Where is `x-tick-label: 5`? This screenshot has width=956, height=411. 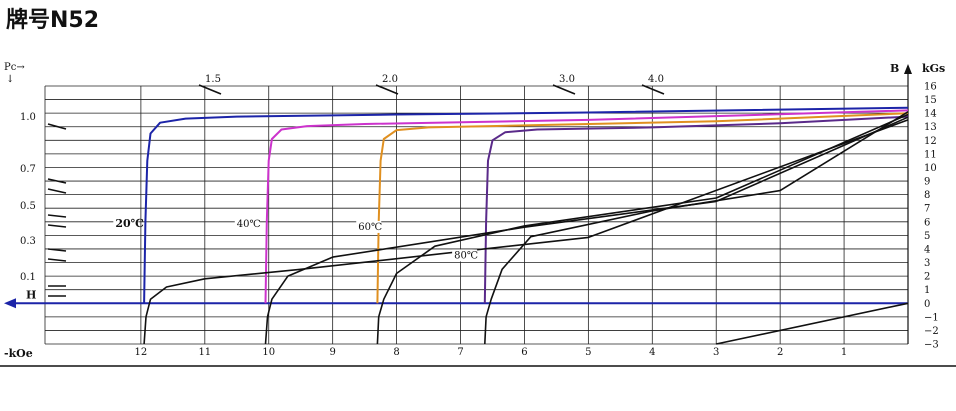
x-tick-label: 5 is located at coordinates (588, 352).